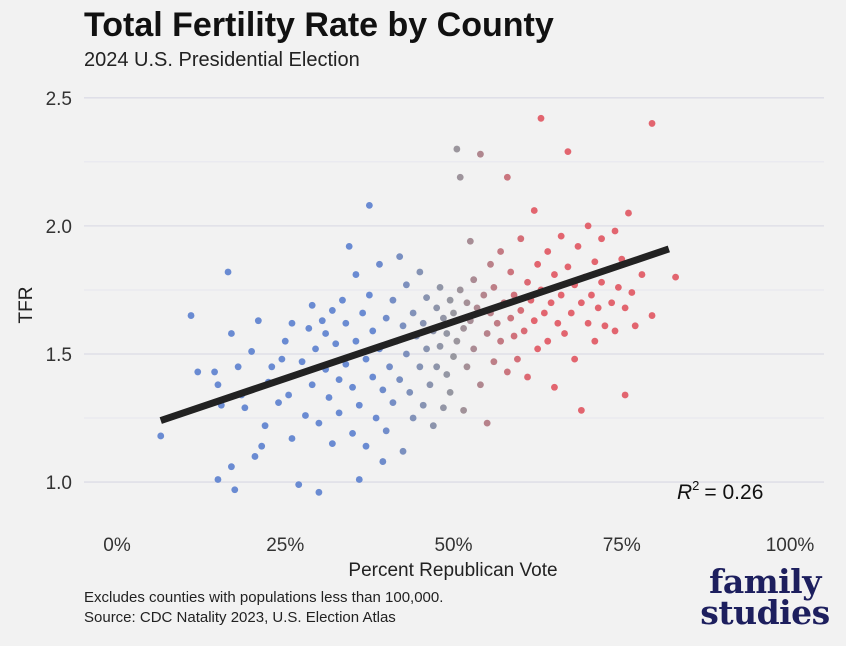 Image resolution: width=846 pixels, height=646 pixels. What do you see at coordinates (452, 570) in the screenshot?
I see `x-axis-label: Percent Republican Vote` at bounding box center [452, 570].